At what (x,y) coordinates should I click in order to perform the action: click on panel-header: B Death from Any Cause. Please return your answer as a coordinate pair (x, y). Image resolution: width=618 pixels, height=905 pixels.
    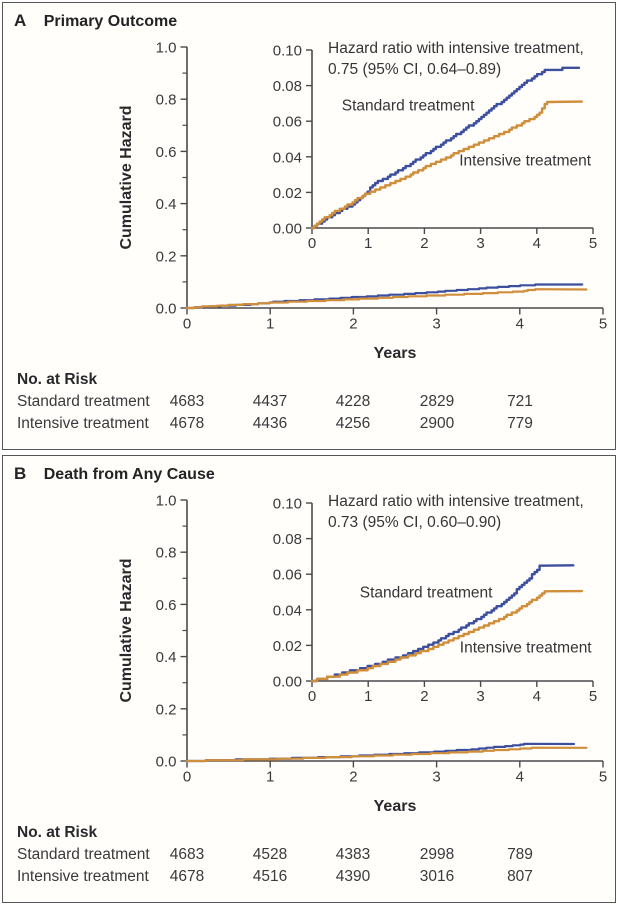
    Looking at the image, I should click on (114, 474).